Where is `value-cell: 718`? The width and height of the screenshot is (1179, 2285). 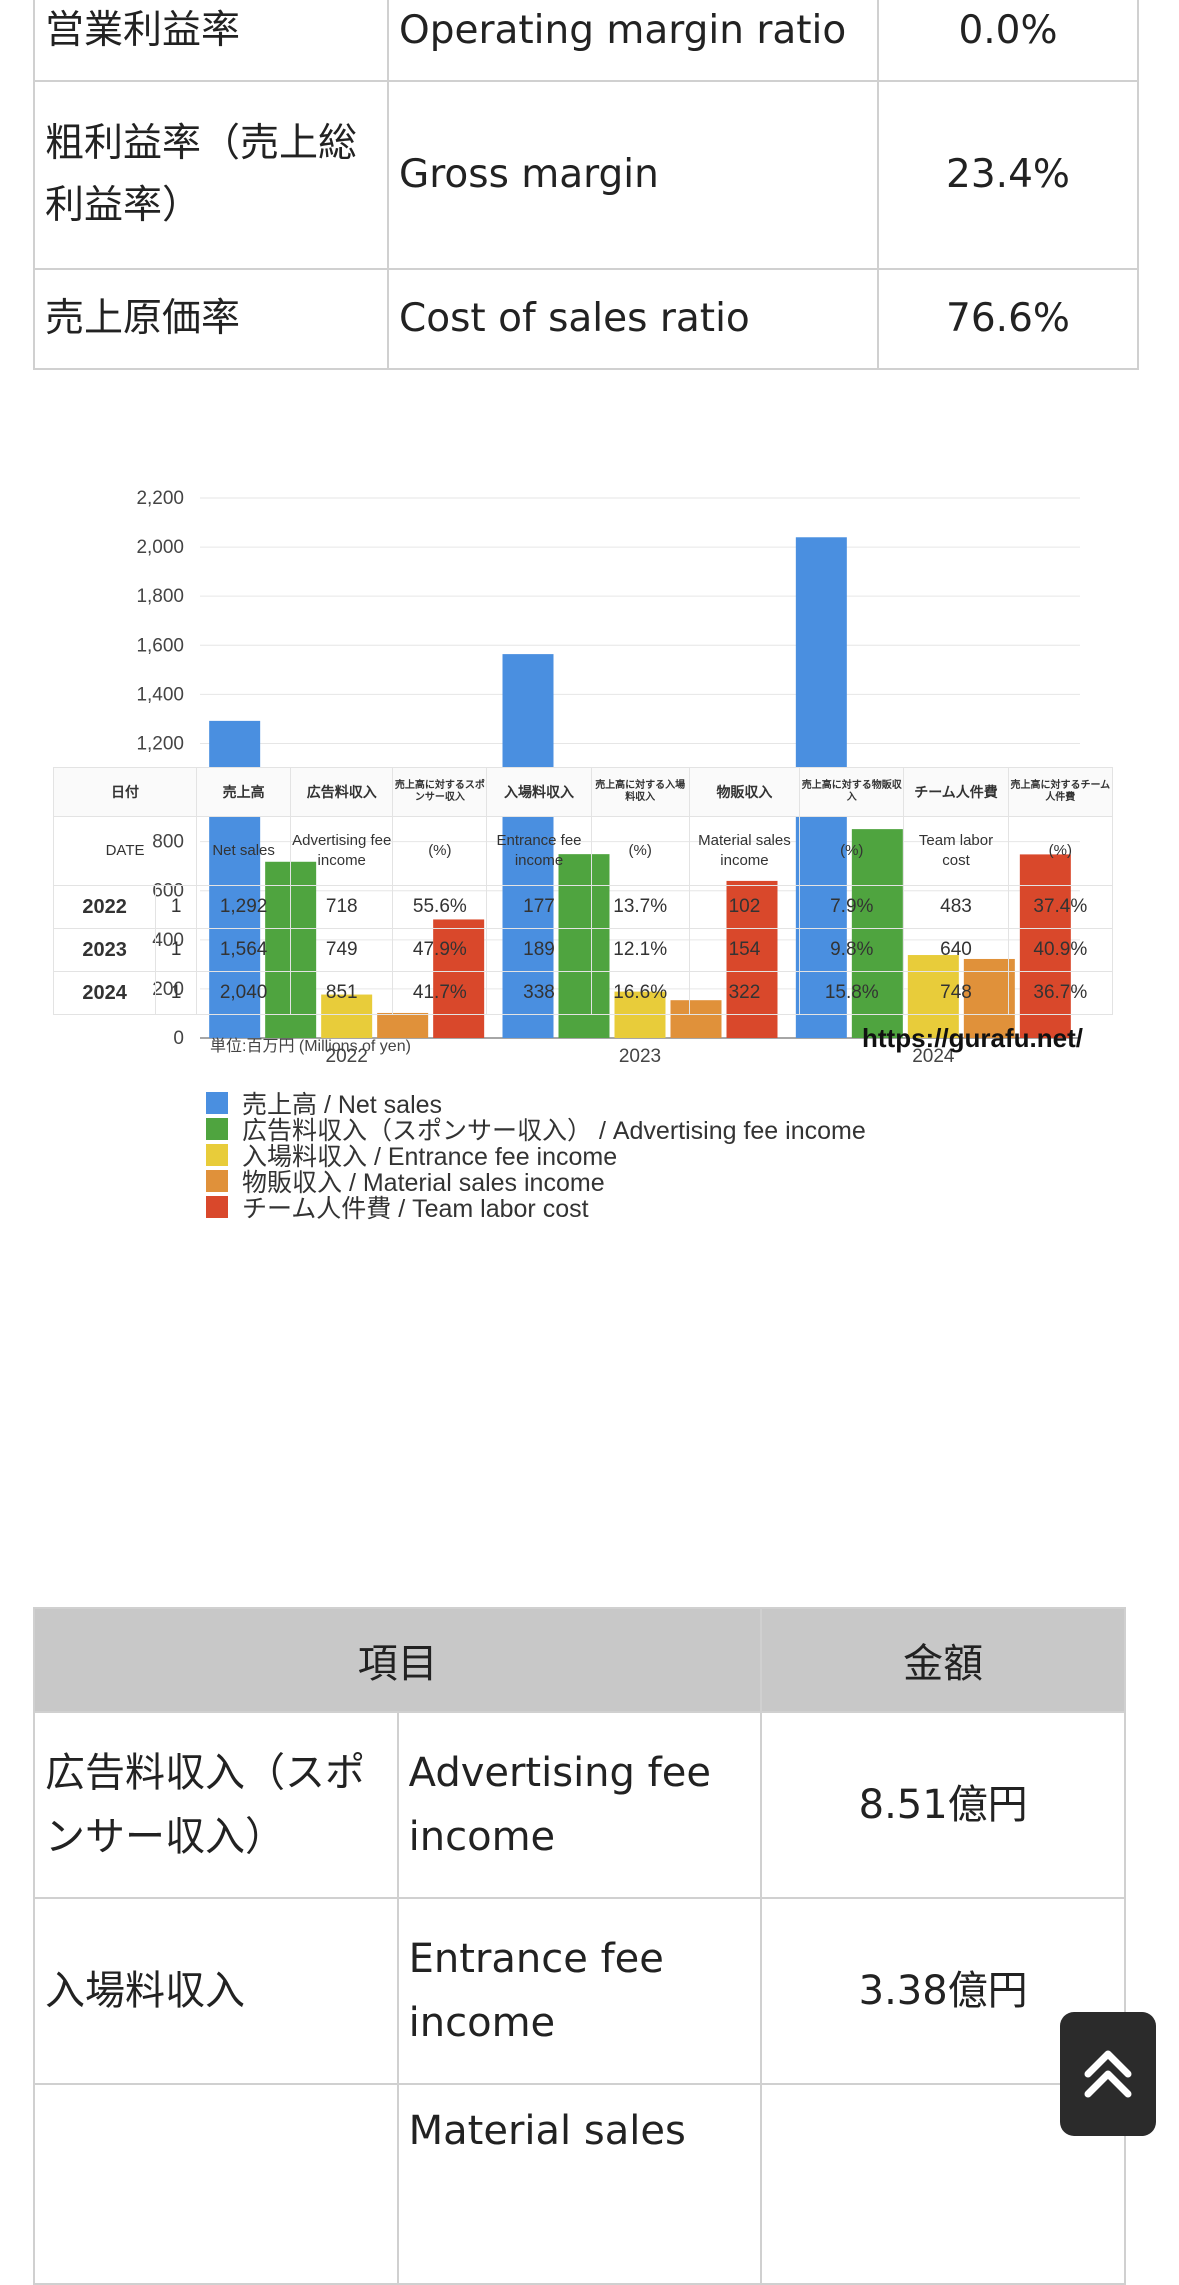
value-cell: 718 is located at coordinates (342, 907).